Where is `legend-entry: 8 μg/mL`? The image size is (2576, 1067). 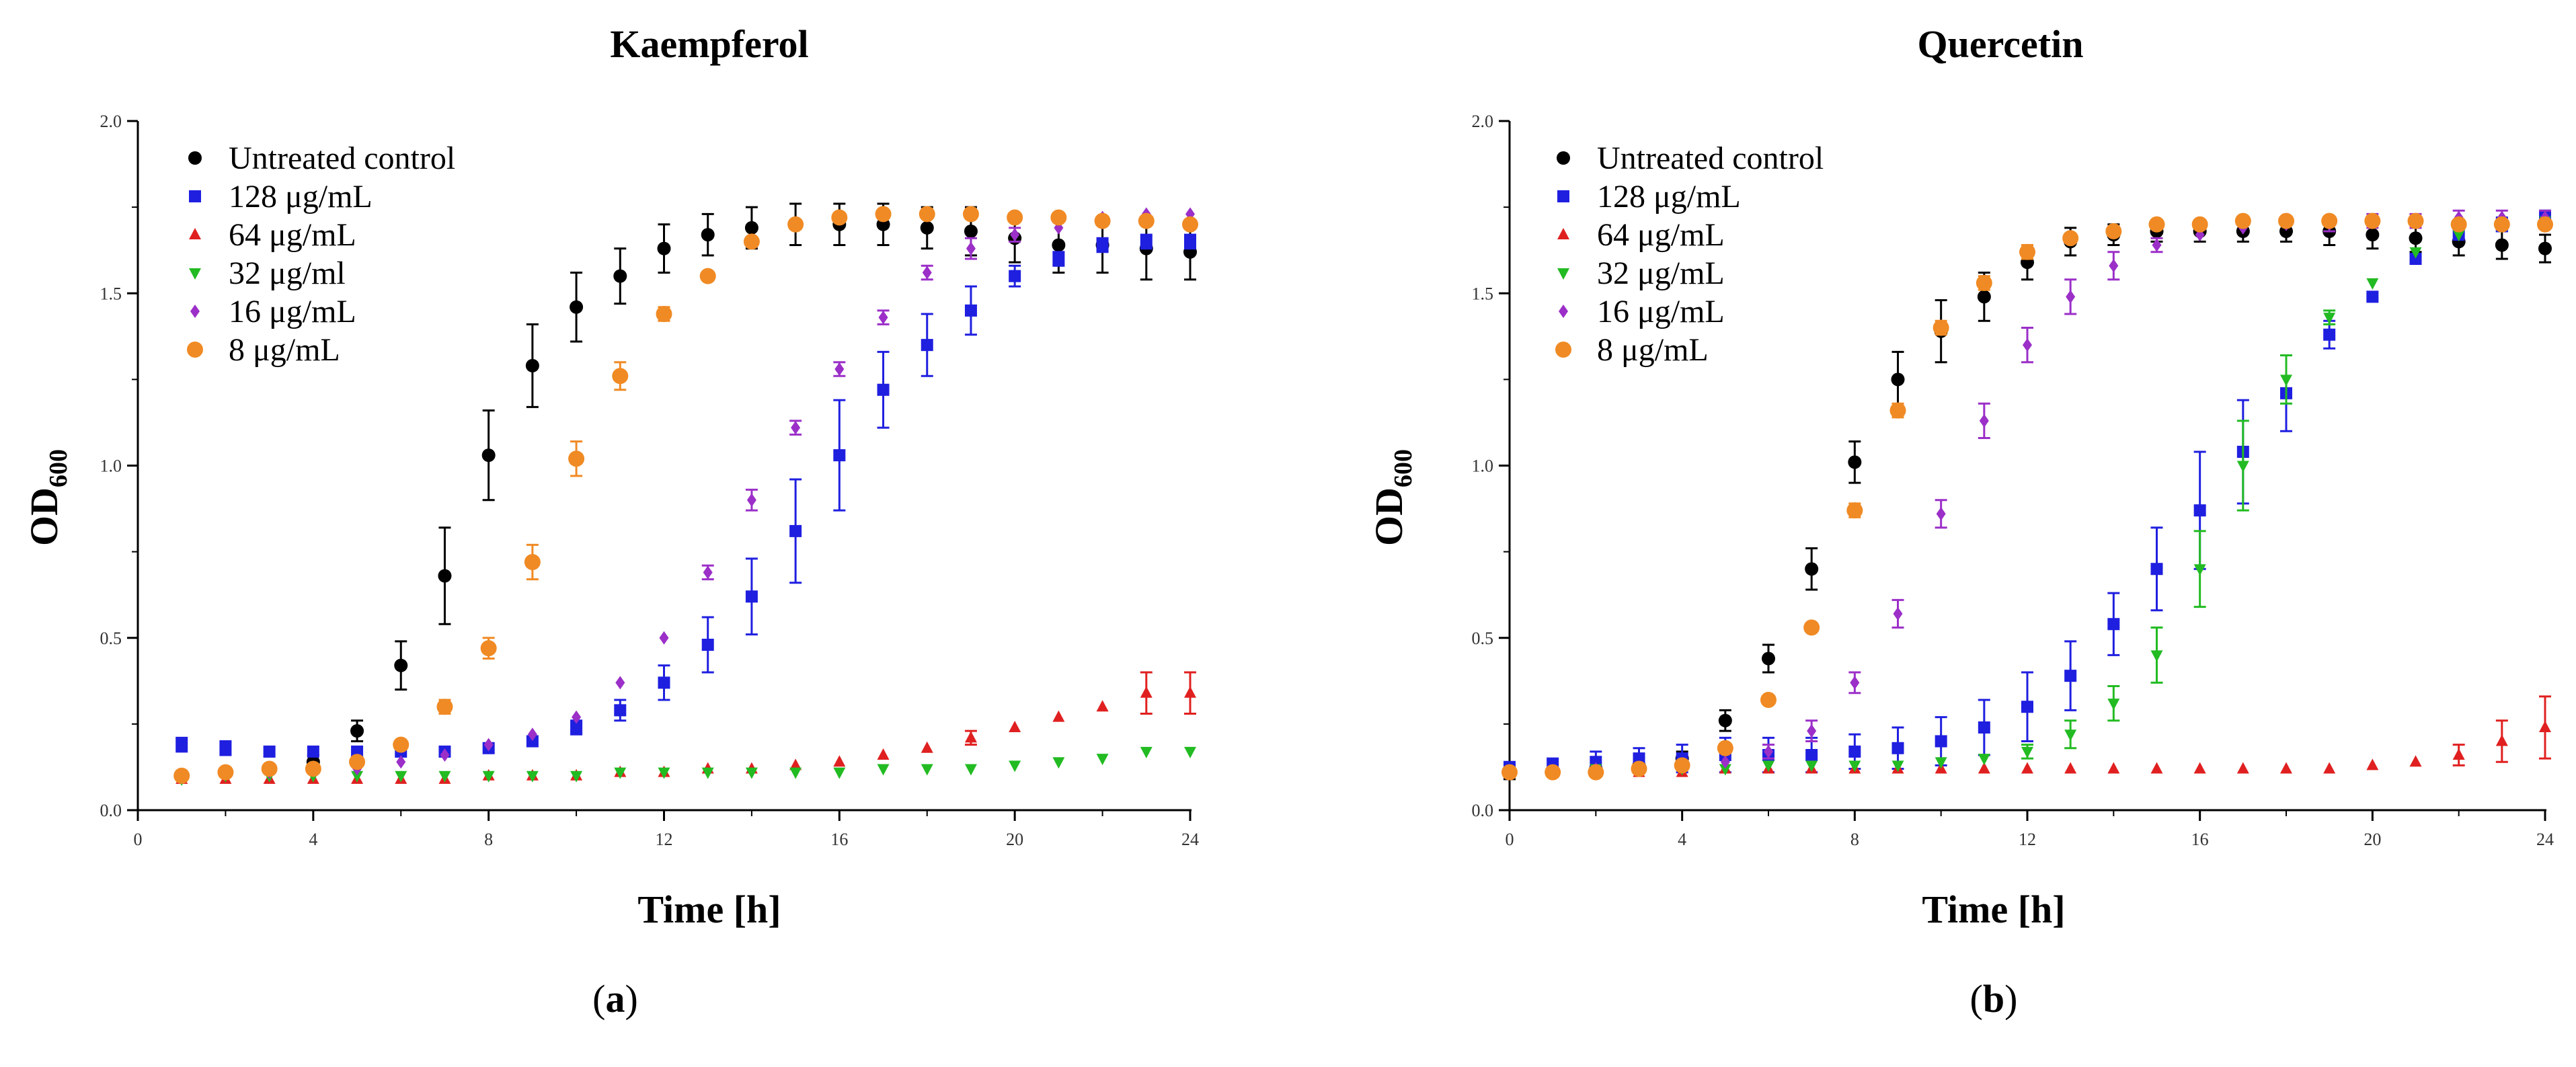
legend-entry: 8 μg/mL is located at coordinates (1632, 350).